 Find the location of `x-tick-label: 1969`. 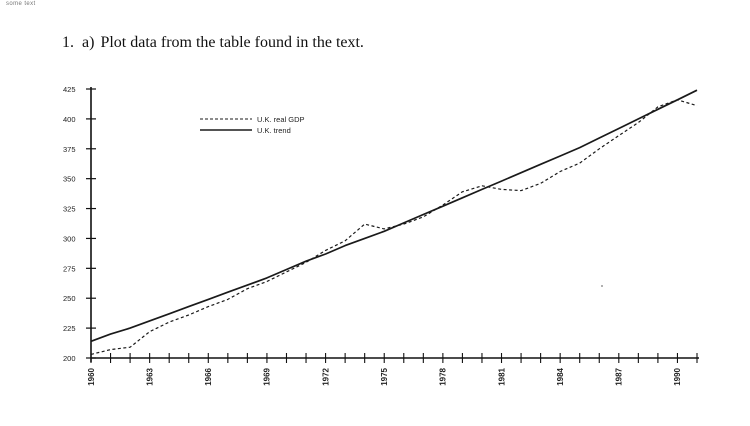

x-tick-label: 1969 is located at coordinates (267, 376).